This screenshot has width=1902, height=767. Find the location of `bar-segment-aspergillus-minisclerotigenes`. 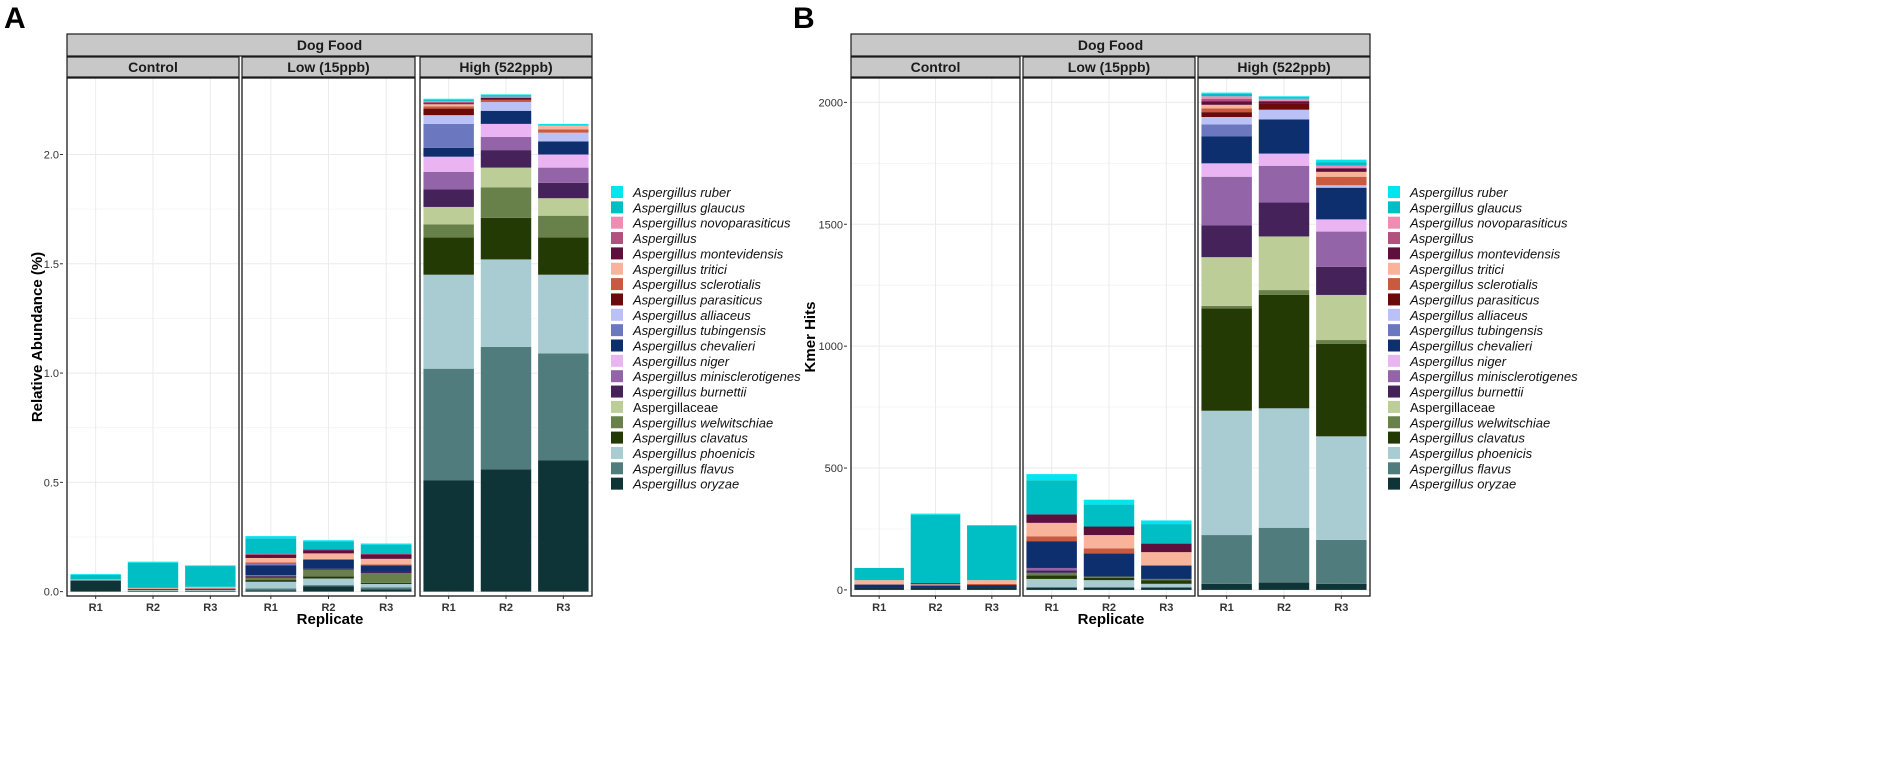

bar-segment-aspergillus-minisclerotigenes is located at coordinates (1226, 201).